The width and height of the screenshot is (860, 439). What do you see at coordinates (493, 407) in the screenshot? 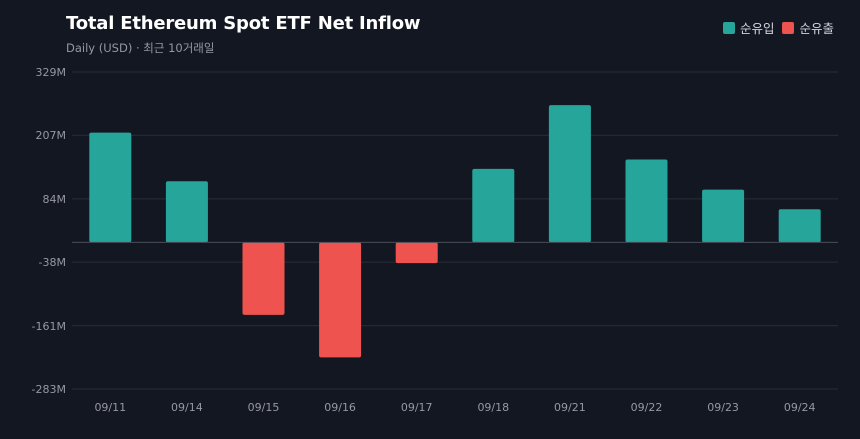
I see `x-tick-label: 09/18` at bounding box center [493, 407].